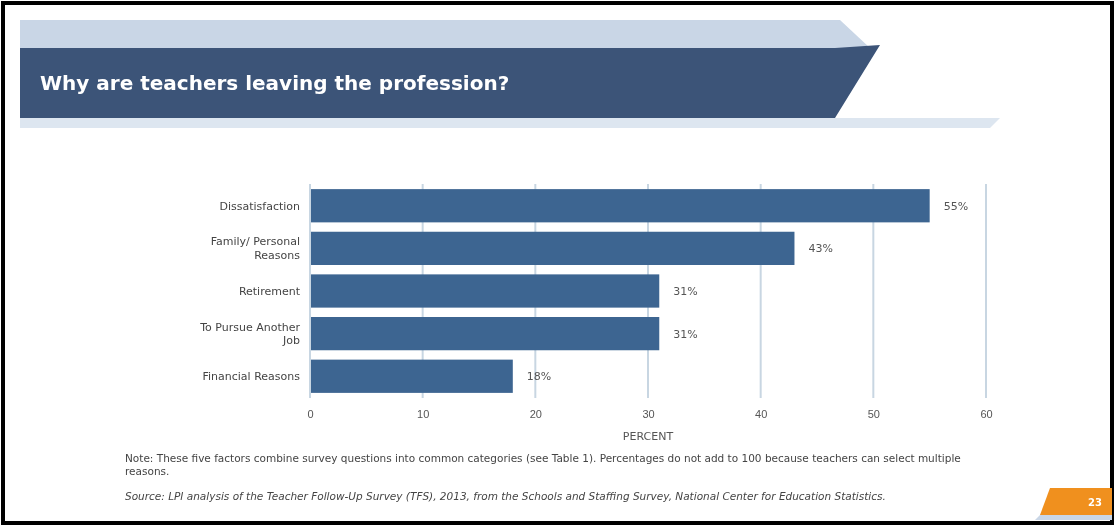 The height and width of the screenshot is (526, 1115). I want to click on y-tick-label: Retirement, so click(269, 291).